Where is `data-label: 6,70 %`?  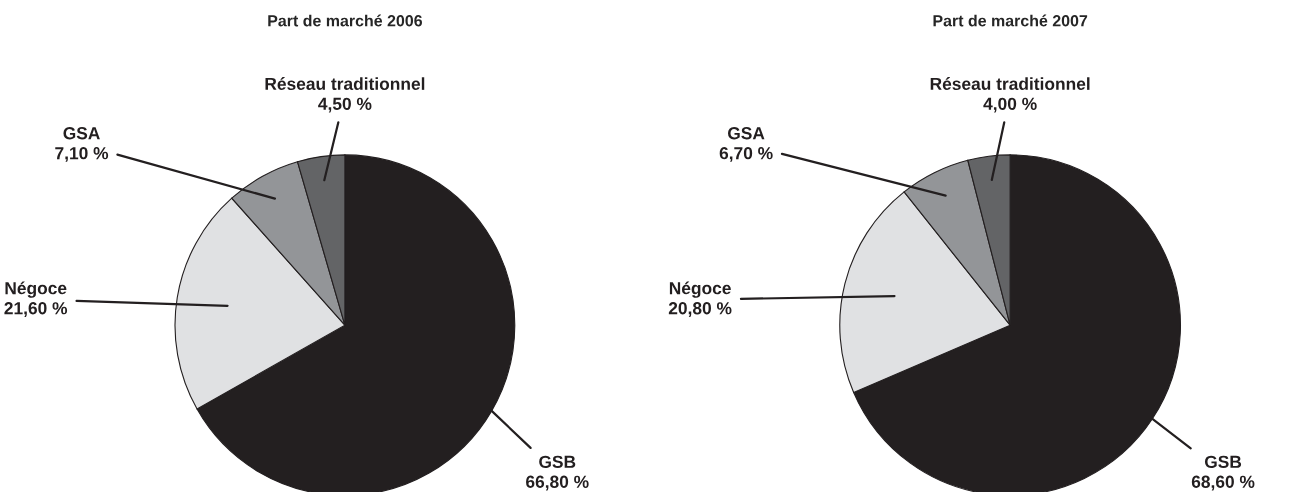 data-label: 6,70 % is located at coordinates (746, 154).